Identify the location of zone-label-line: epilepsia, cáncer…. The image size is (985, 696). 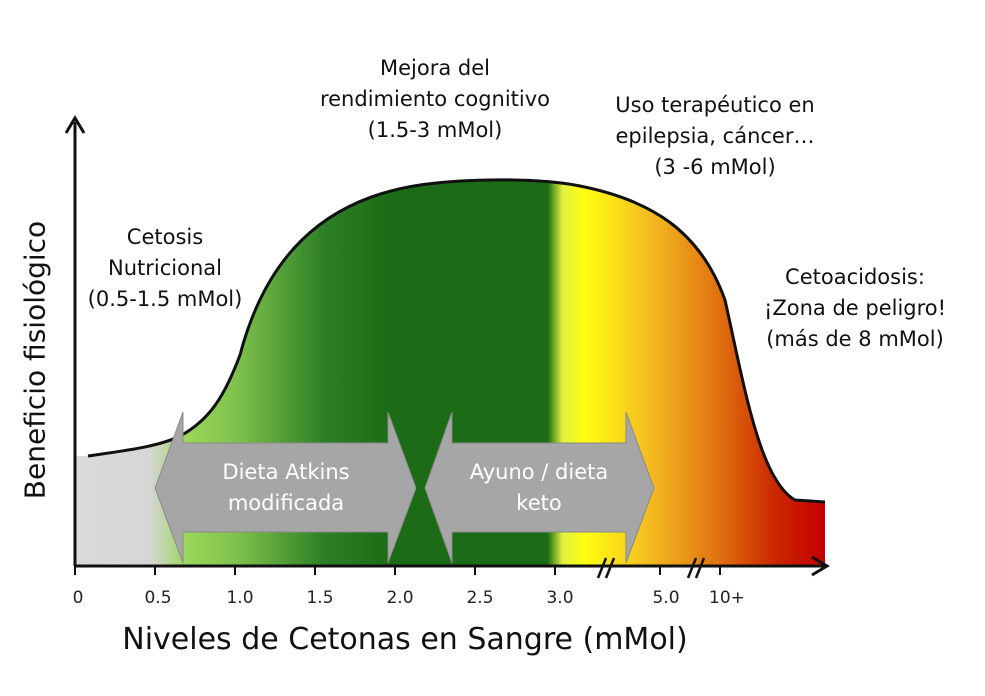
(715, 136).